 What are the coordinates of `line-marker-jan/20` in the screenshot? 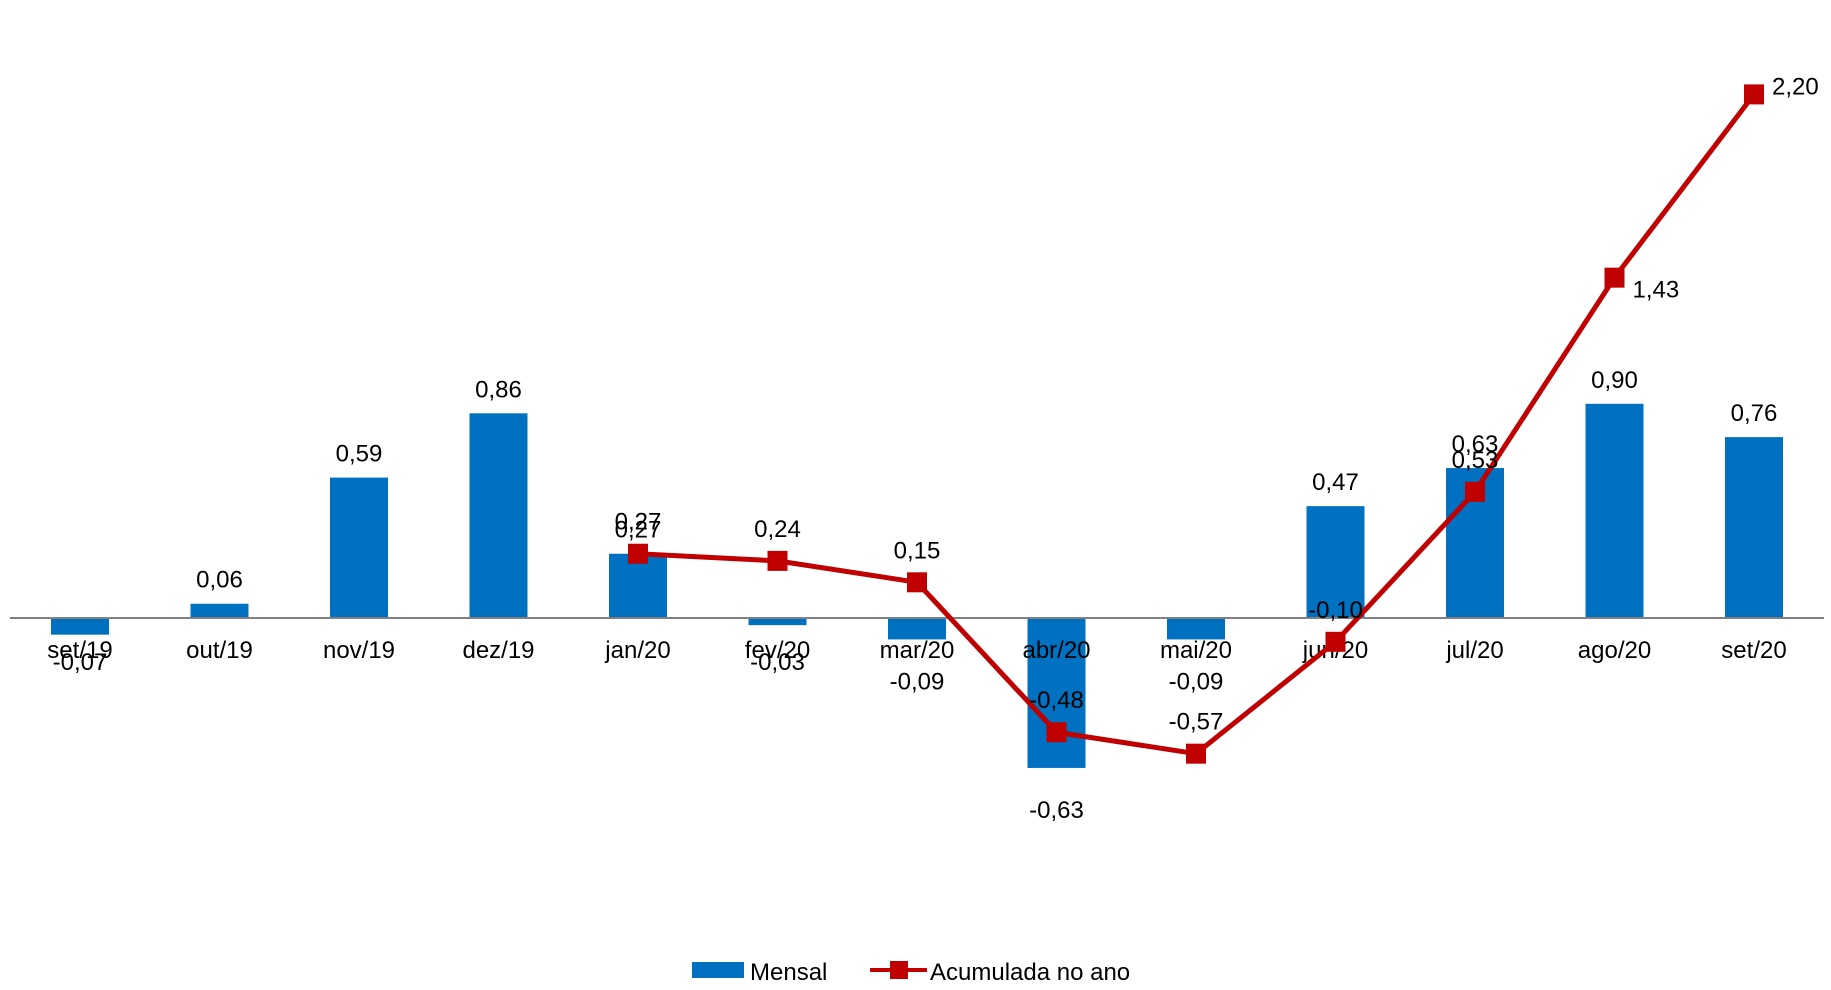 It's located at (638, 553).